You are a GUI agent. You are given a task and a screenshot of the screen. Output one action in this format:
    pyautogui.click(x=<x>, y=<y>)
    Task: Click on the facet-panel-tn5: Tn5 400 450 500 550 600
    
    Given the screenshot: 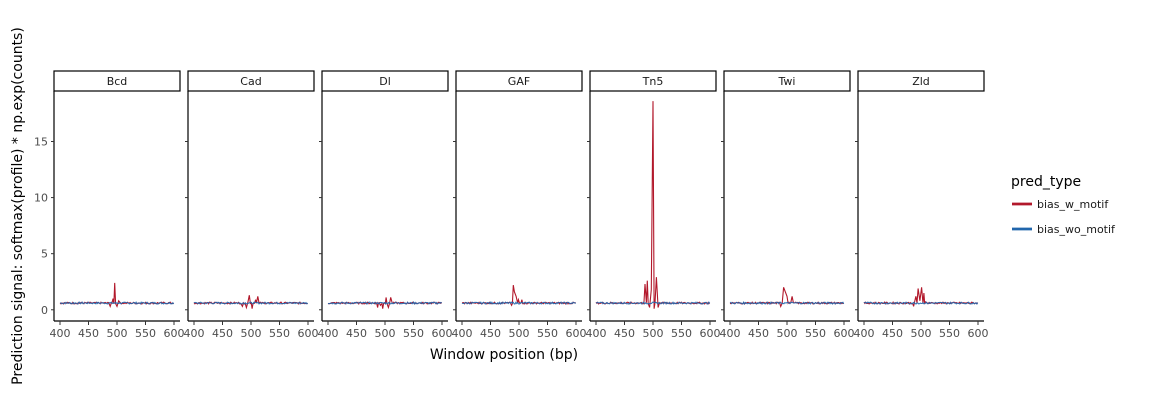 What is the action you would take?
    pyautogui.click(x=653, y=205)
    